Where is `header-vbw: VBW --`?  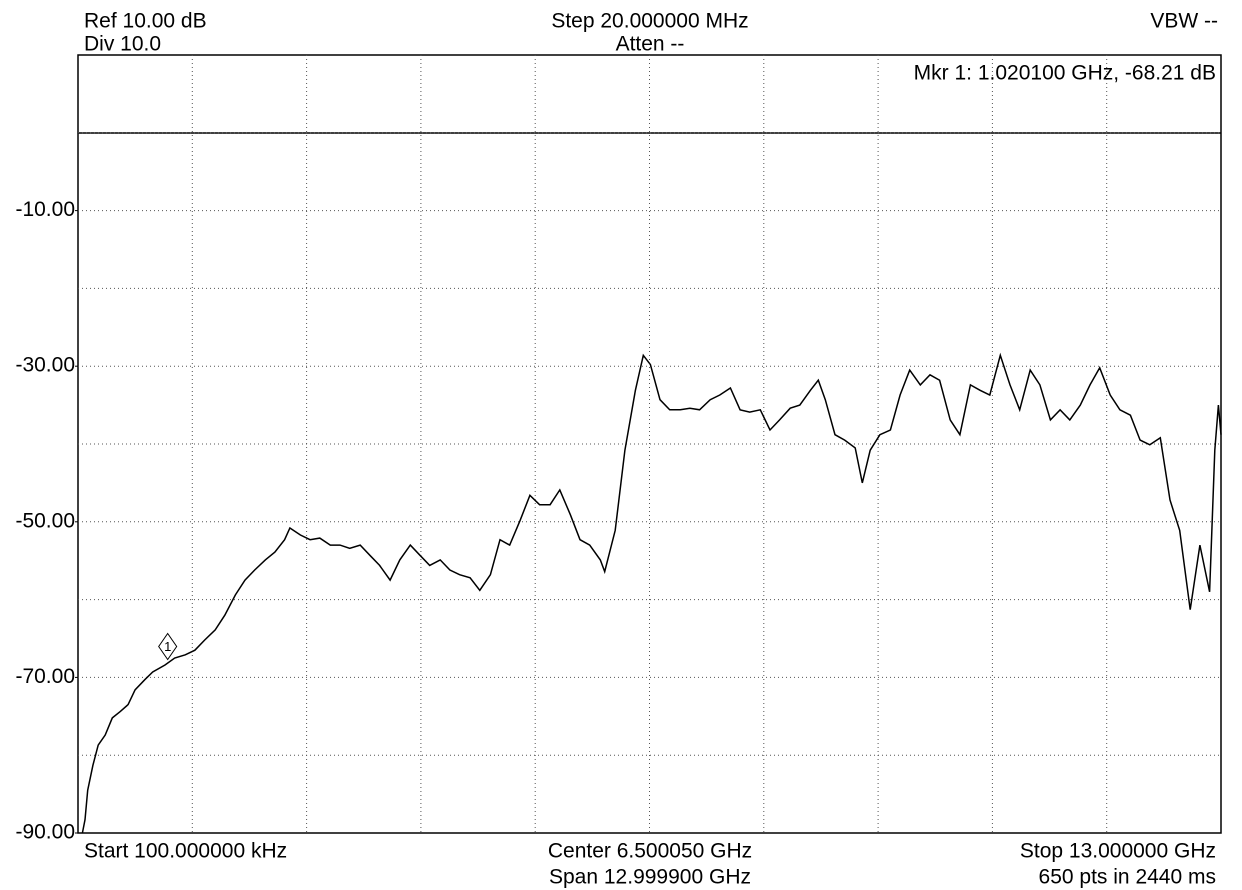
header-vbw: VBW -- is located at coordinates (1184, 21).